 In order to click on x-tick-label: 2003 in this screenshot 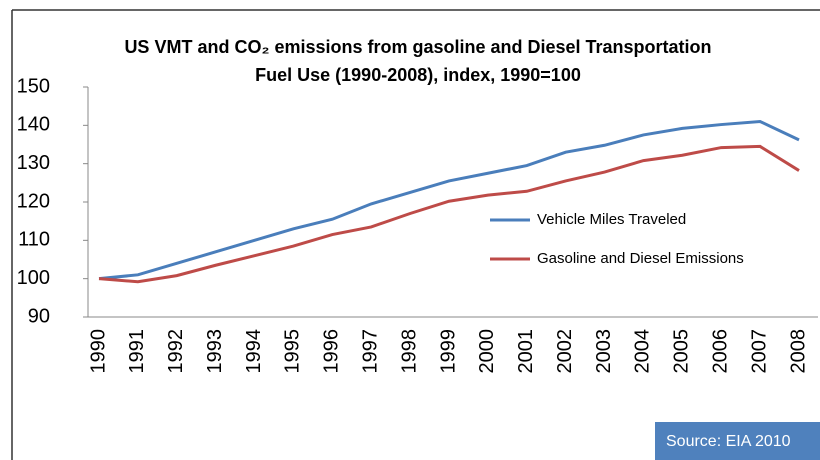, I will do `click(604, 351)`.